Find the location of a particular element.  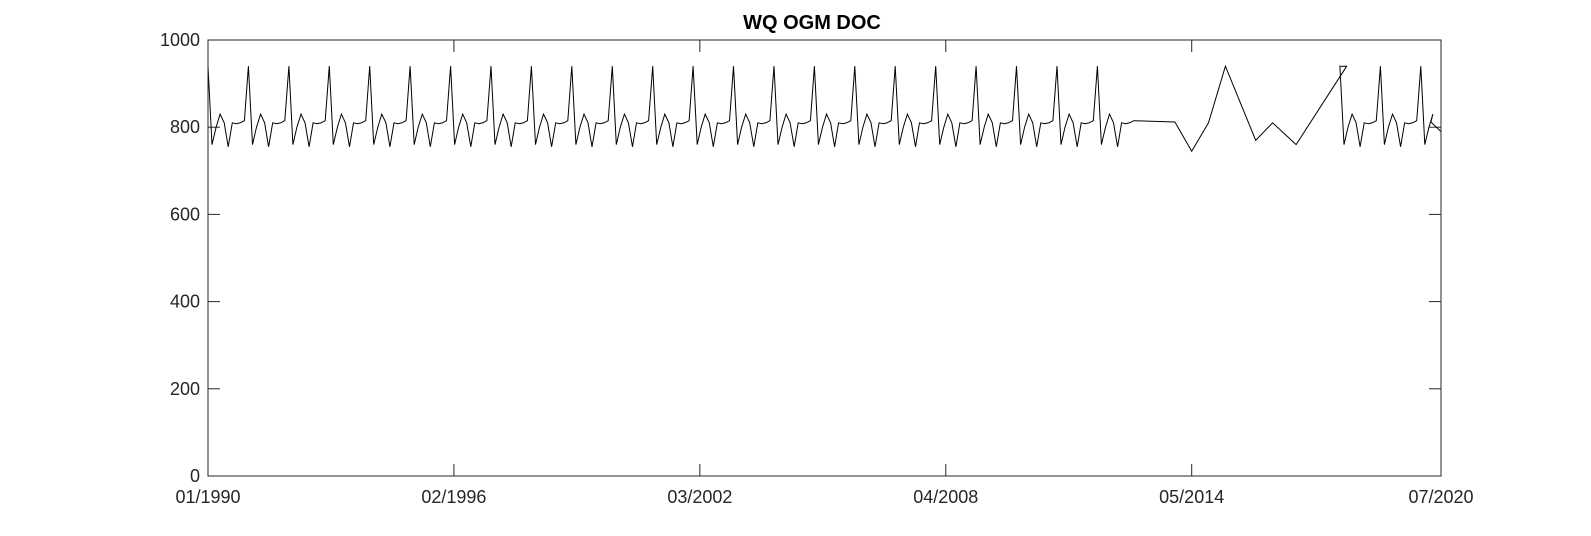

x-tick-label: 04/2008 is located at coordinates (945, 497).